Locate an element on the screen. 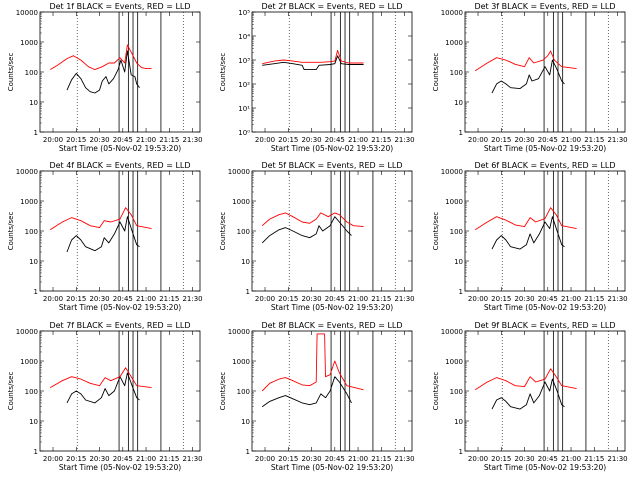 This screenshot has width=640, height=480. panel-title: Det 1f BLACK = Events, RED = LLD is located at coordinates (119, 6).